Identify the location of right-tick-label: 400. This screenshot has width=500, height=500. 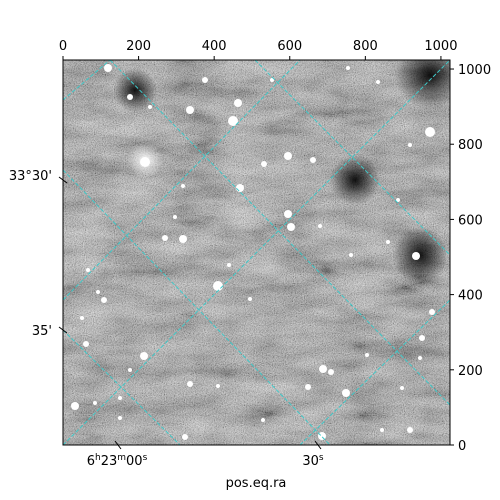
(470, 296).